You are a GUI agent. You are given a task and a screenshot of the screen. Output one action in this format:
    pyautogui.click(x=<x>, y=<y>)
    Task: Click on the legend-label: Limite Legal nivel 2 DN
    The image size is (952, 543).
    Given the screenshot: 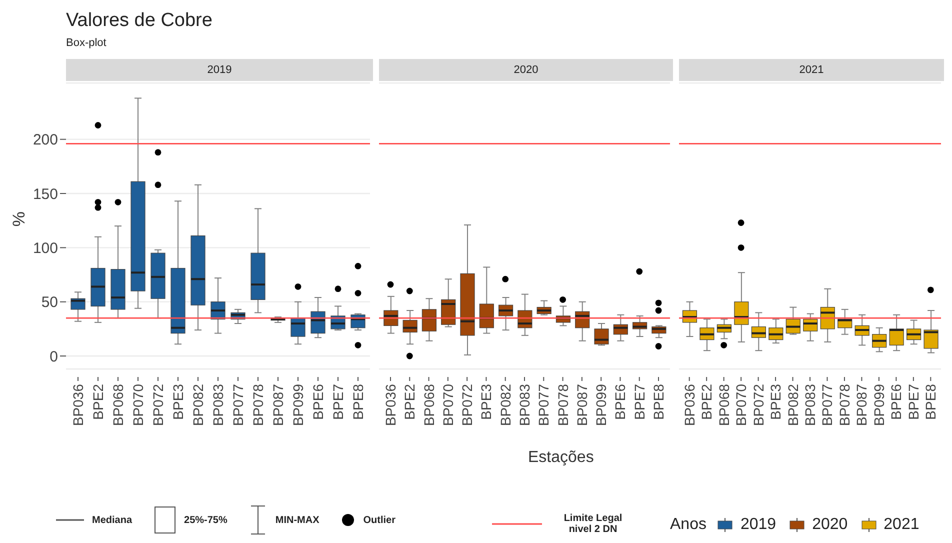 What is the action you would take?
    pyautogui.click(x=593, y=524)
    